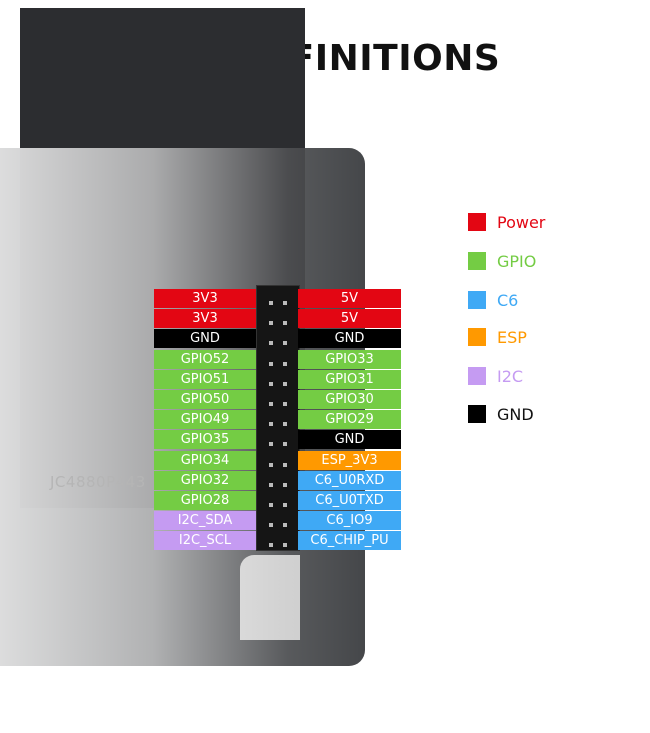  What do you see at coordinates (349, 359) in the screenshot?
I see `pin-label-right: GPIO33` at bounding box center [349, 359].